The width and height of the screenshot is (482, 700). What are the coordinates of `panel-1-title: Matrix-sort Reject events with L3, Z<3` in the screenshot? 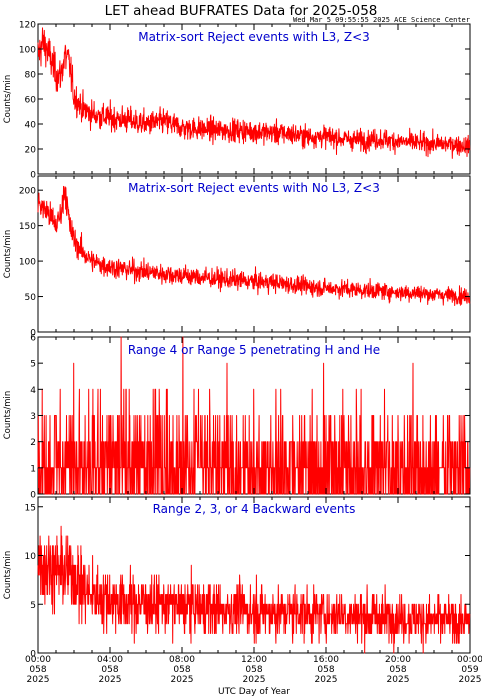 It's located at (254, 37).